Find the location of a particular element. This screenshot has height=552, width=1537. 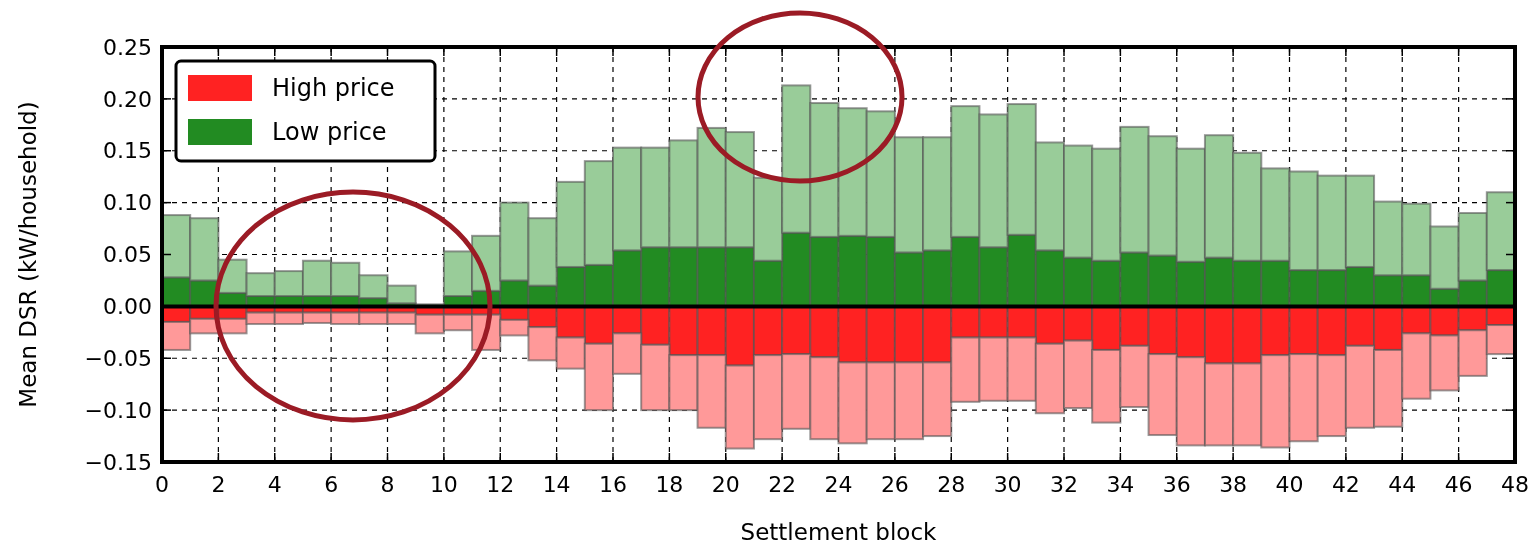

x-tick-label: 10 is located at coordinates (443, 484).